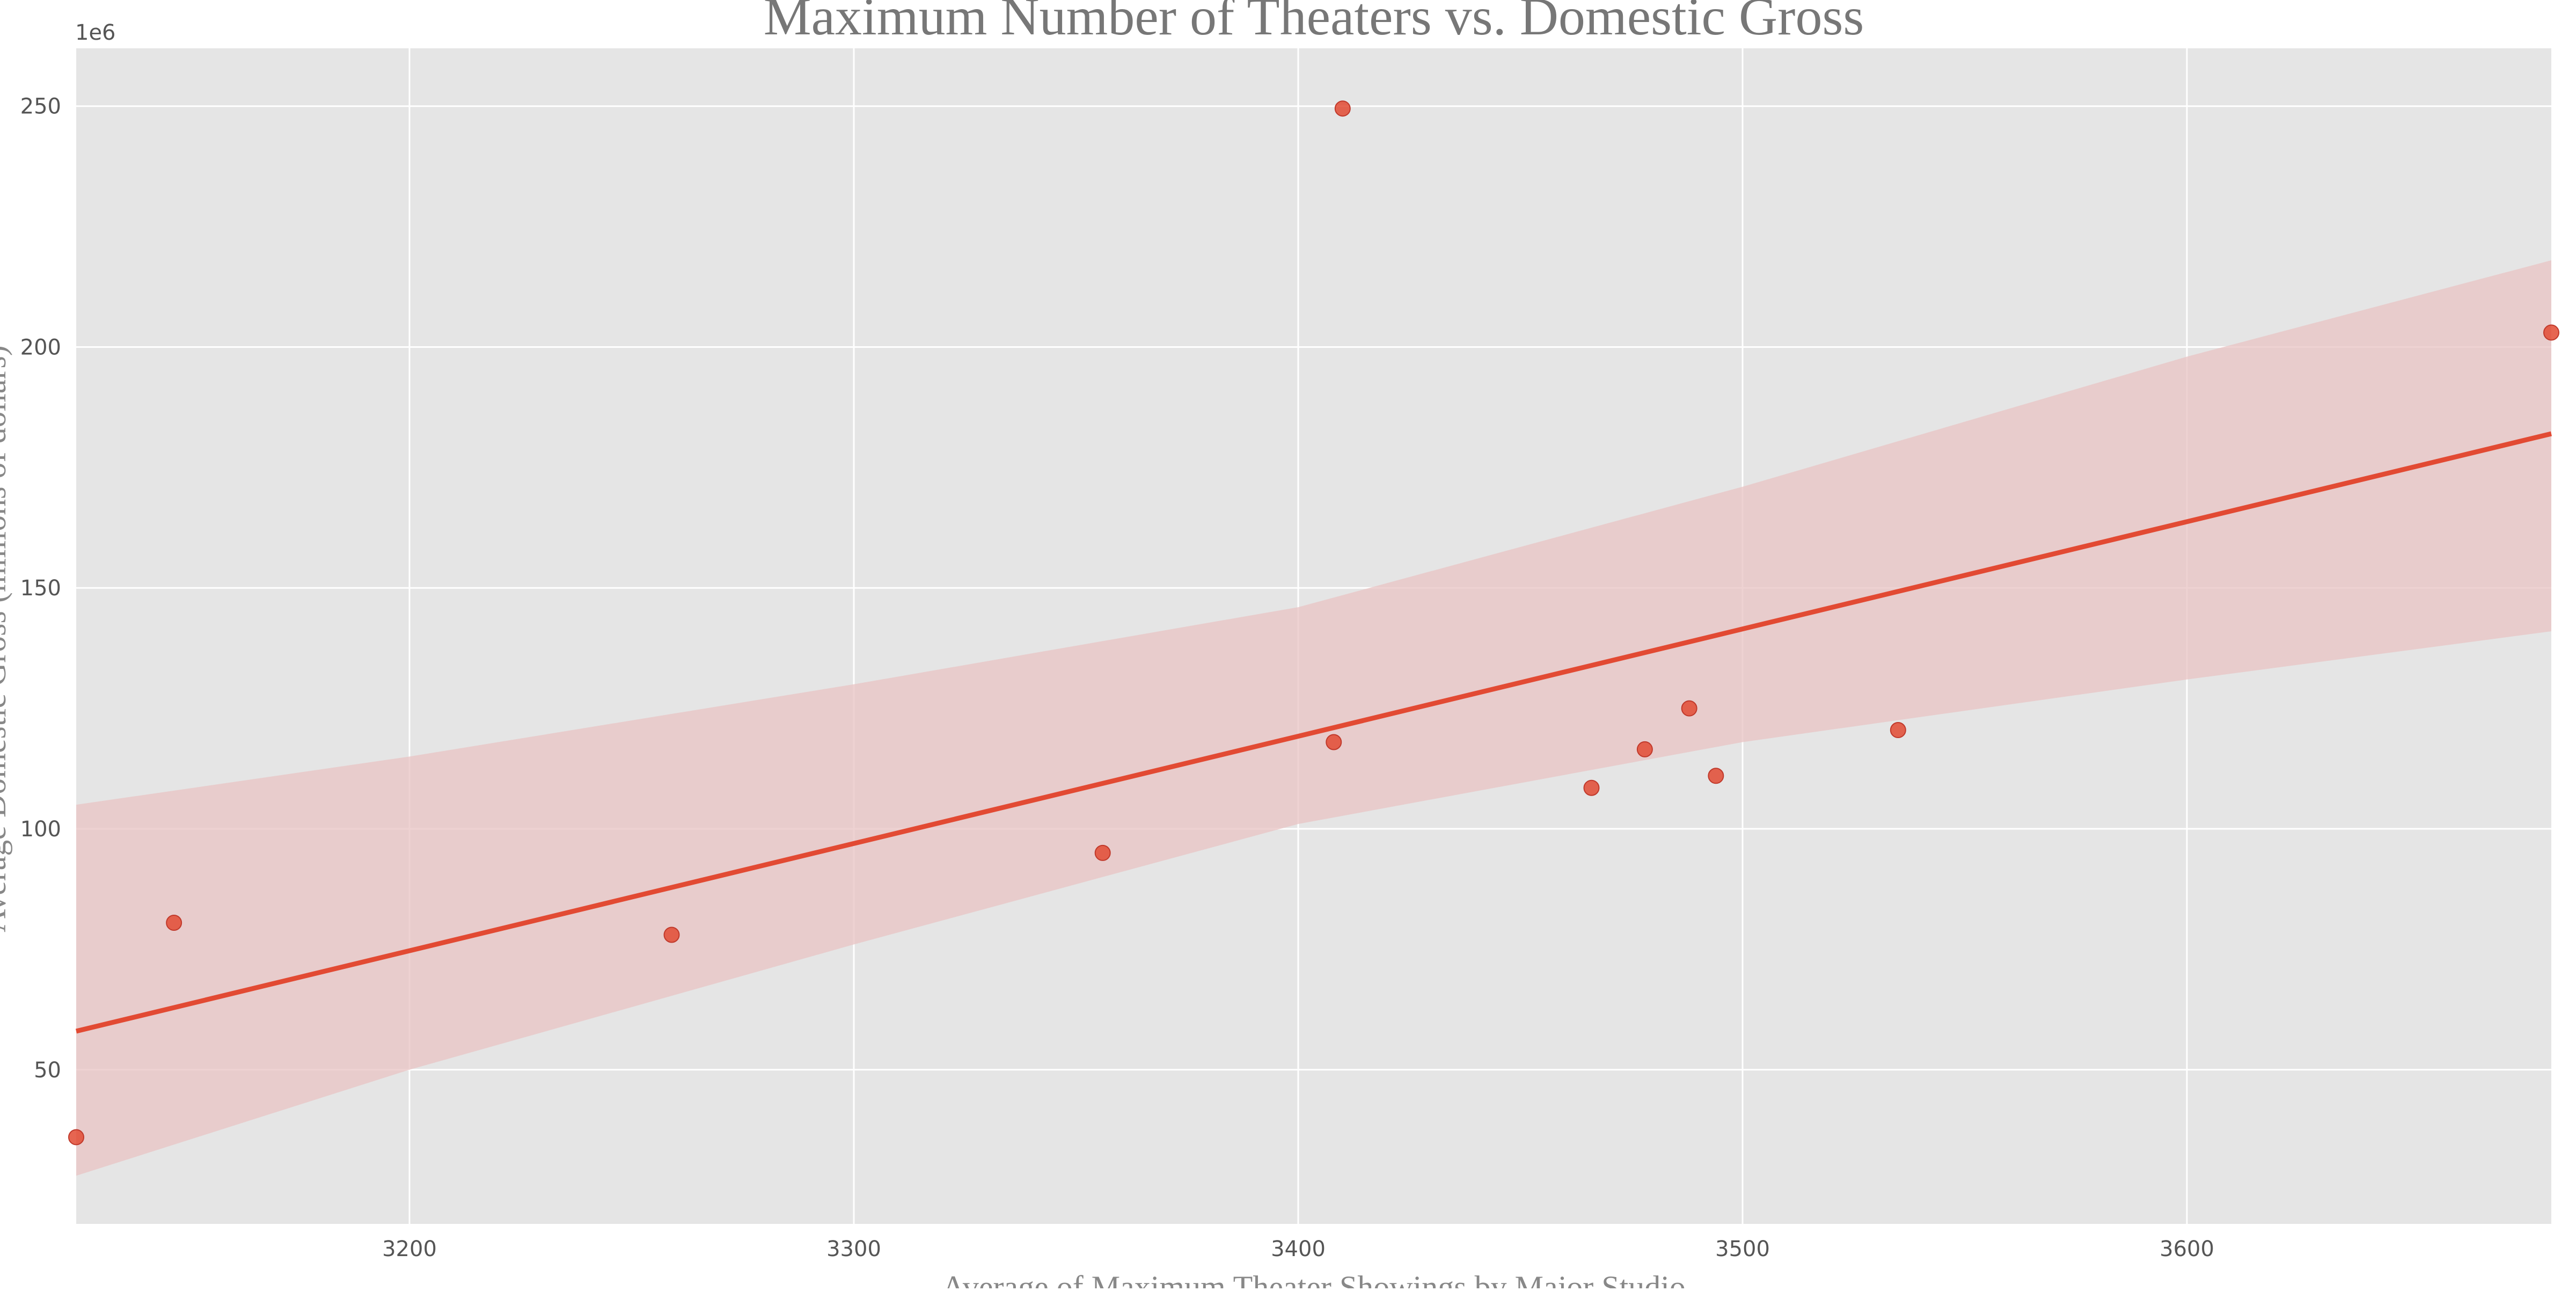 The height and width of the screenshot is (1291, 2576). What do you see at coordinates (47, 1070) in the screenshot?
I see `y-tick-label: 50` at bounding box center [47, 1070].